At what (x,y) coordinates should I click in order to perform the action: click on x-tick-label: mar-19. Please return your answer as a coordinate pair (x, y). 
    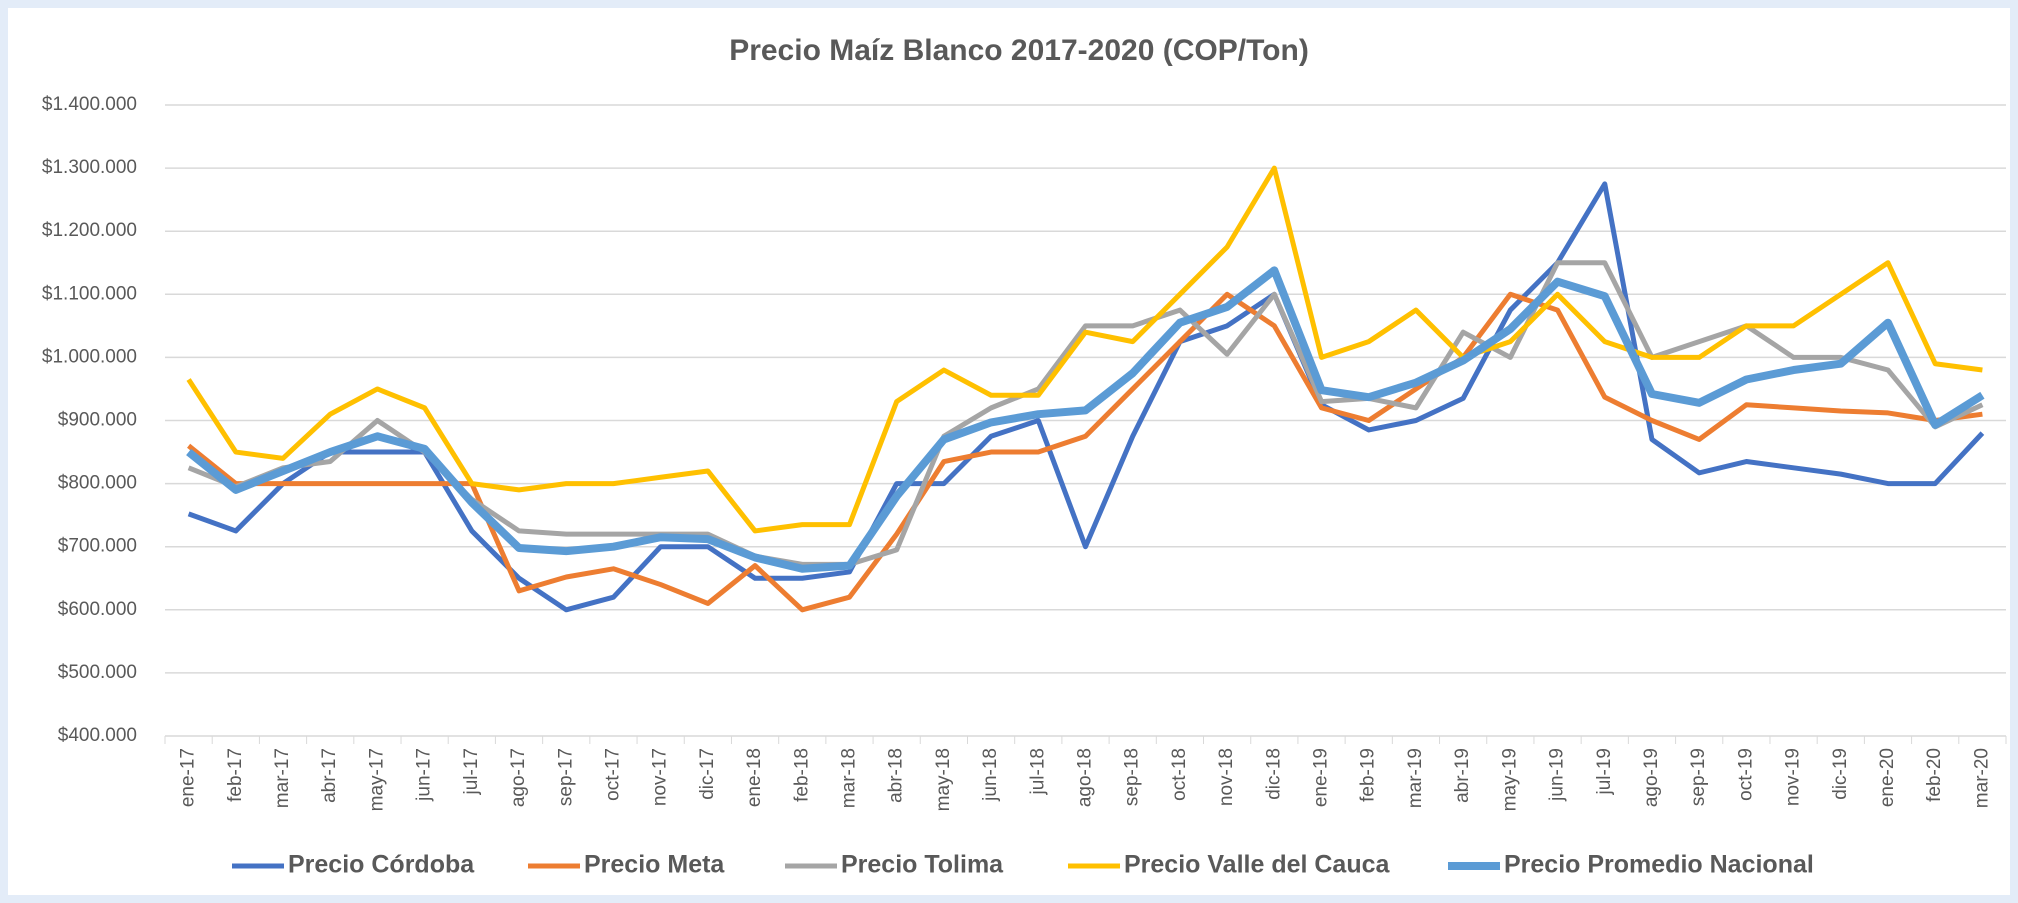
    Looking at the image, I should click on (1415, 778).